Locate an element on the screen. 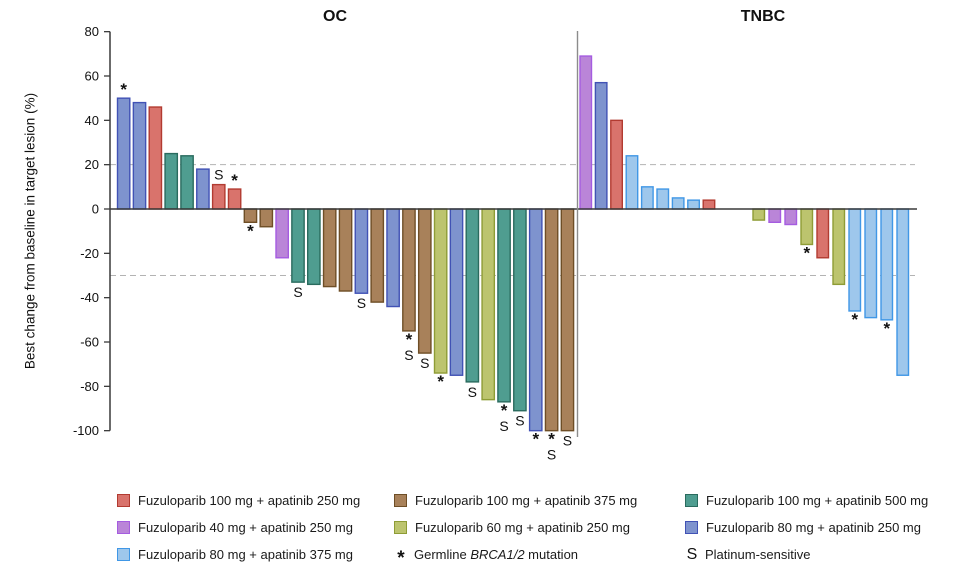 The image size is (976, 578). legend-swatch-lightblue-icon is located at coordinates (123, 554).